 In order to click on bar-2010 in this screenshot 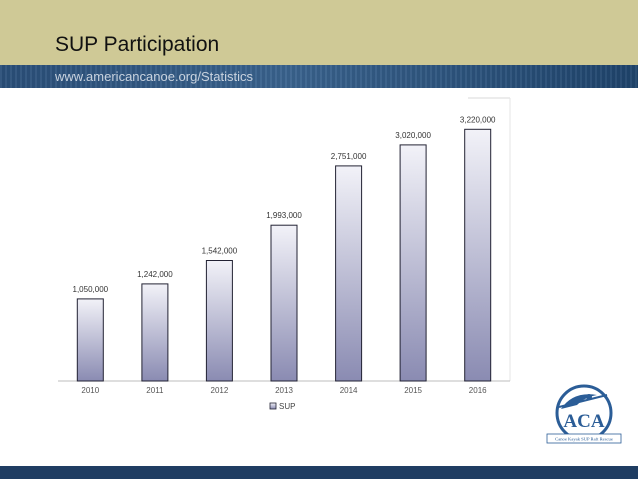, I will do `click(90, 340)`.